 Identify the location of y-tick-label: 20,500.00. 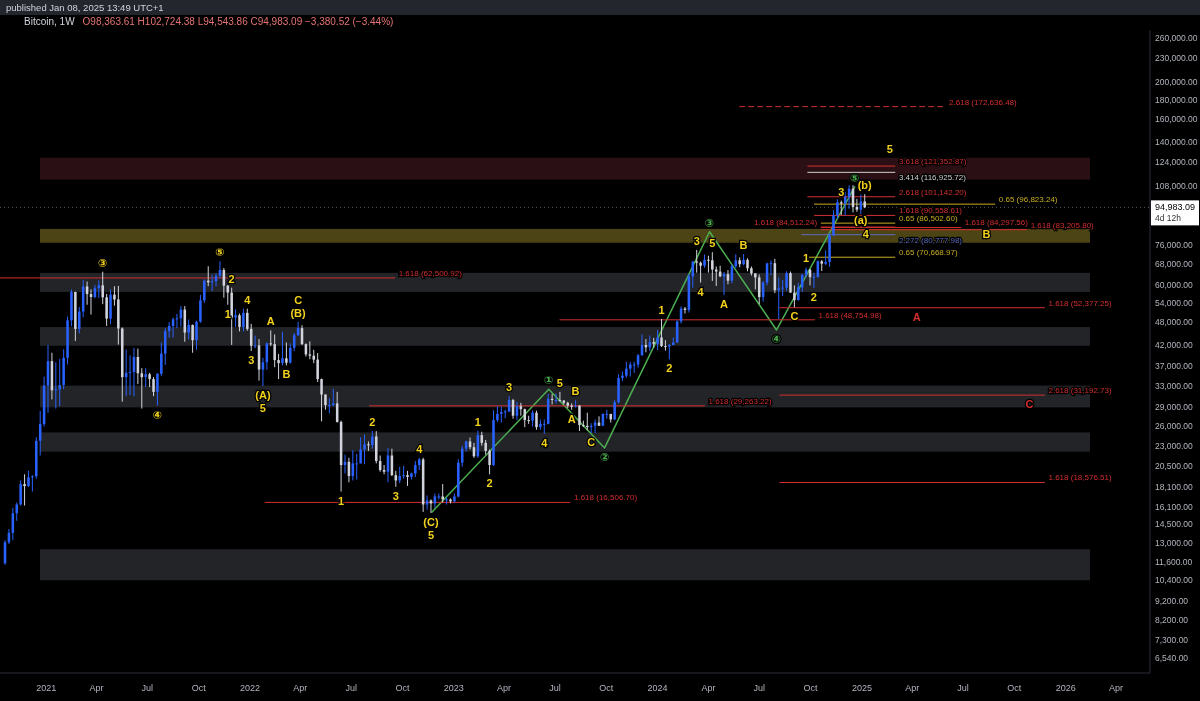
(1174, 465).